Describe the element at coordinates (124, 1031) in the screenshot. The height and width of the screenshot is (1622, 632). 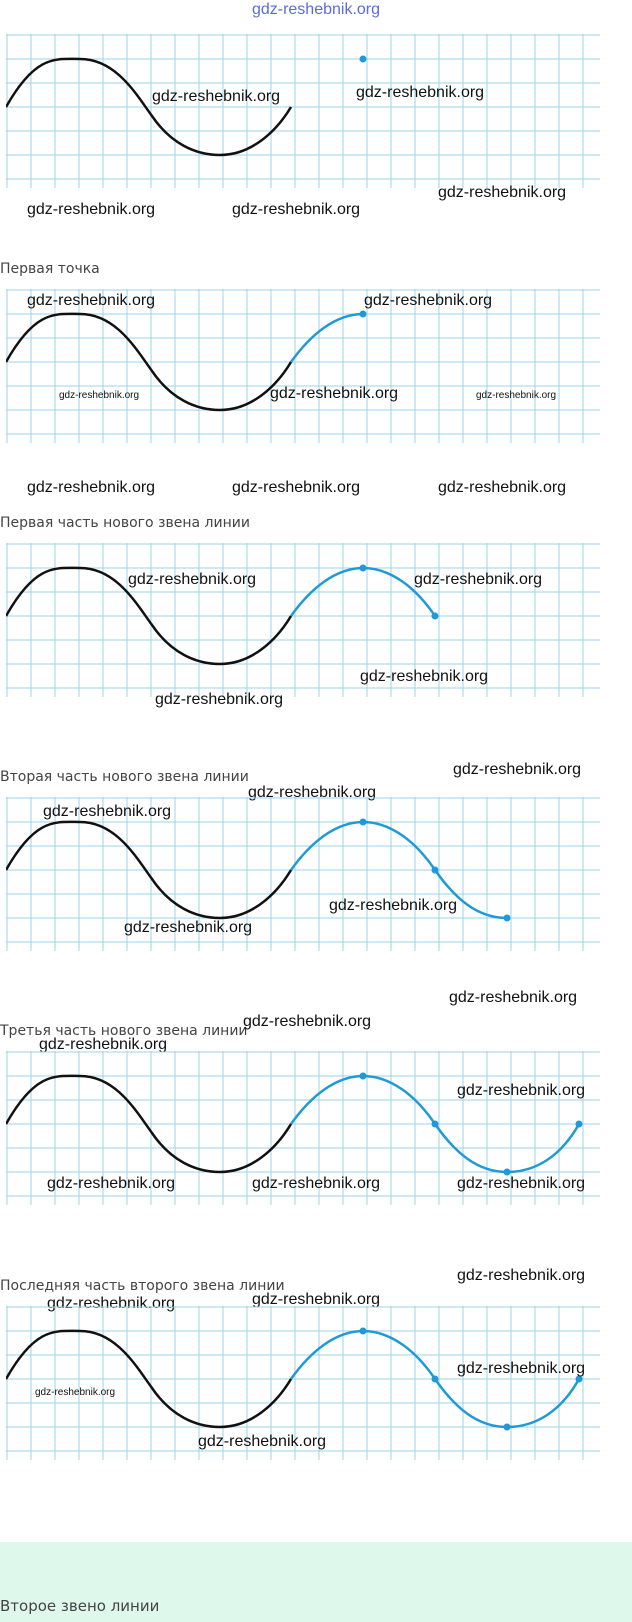
I see `caption-third-part: Третья часть нового звена линии` at that location.